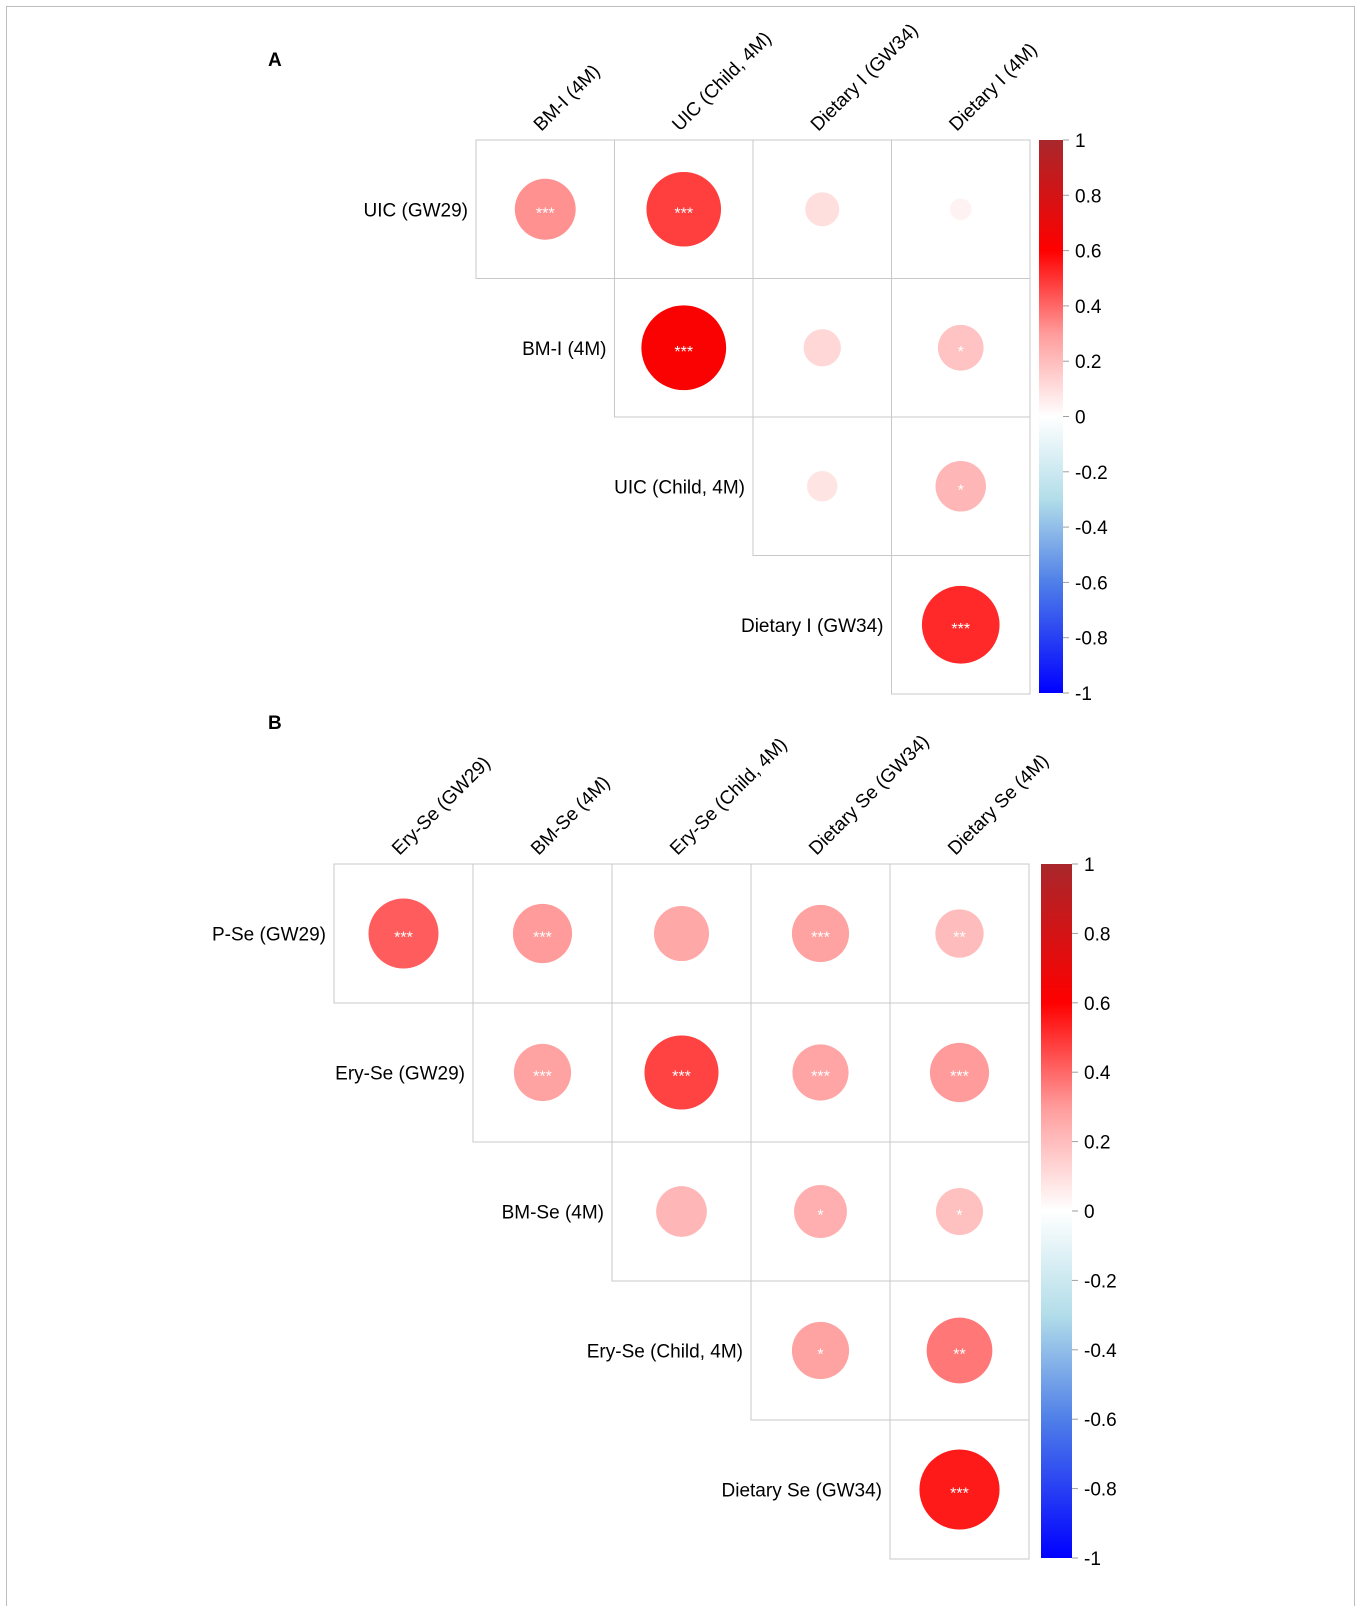  Describe the element at coordinates (728, 796) in the screenshot. I see `column-label: Ery-Se (Child, 4M)` at that location.